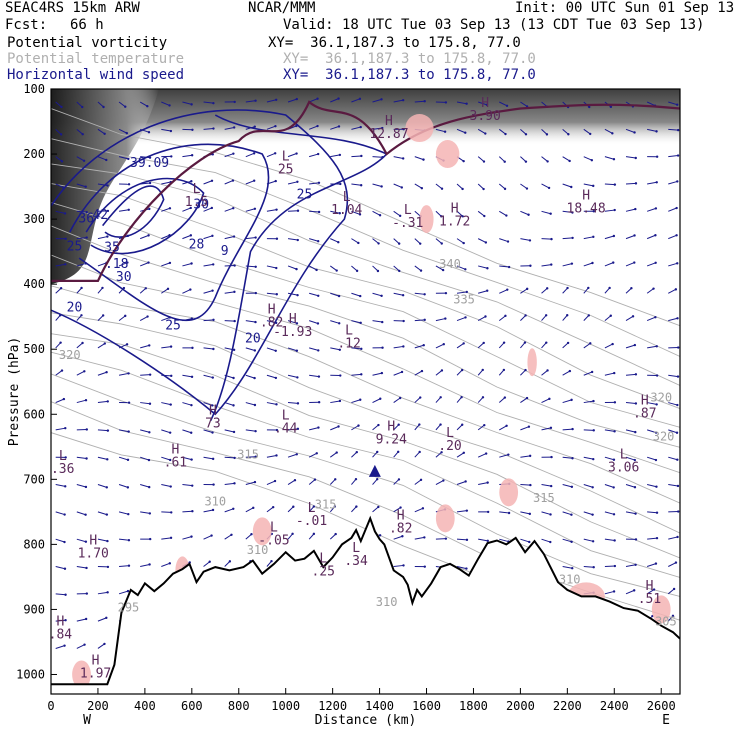 The width and height of the screenshot is (740, 740). Describe the element at coordinates (666, 622) in the screenshot. I see `isentrope-label: 305` at that location.